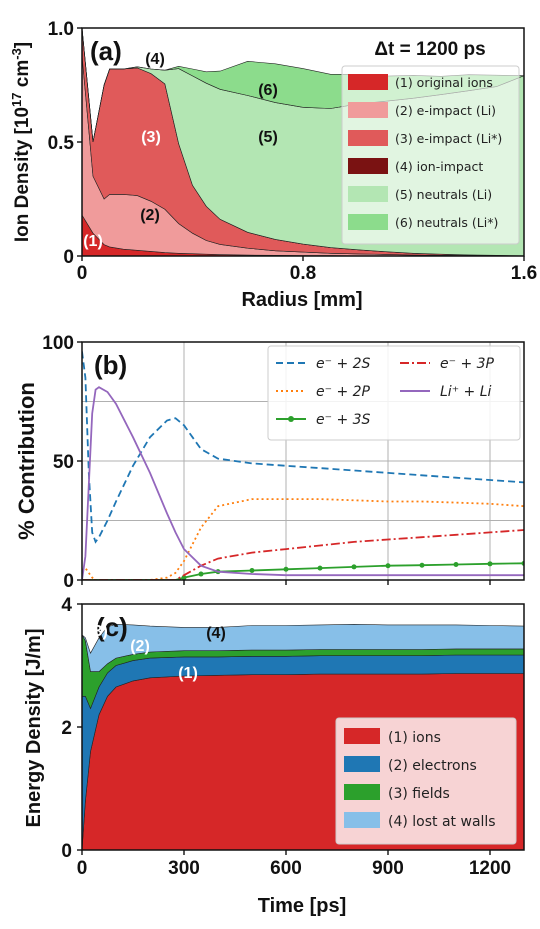 The image size is (540, 929). I want to click on panel-label: (c), so click(112, 627).